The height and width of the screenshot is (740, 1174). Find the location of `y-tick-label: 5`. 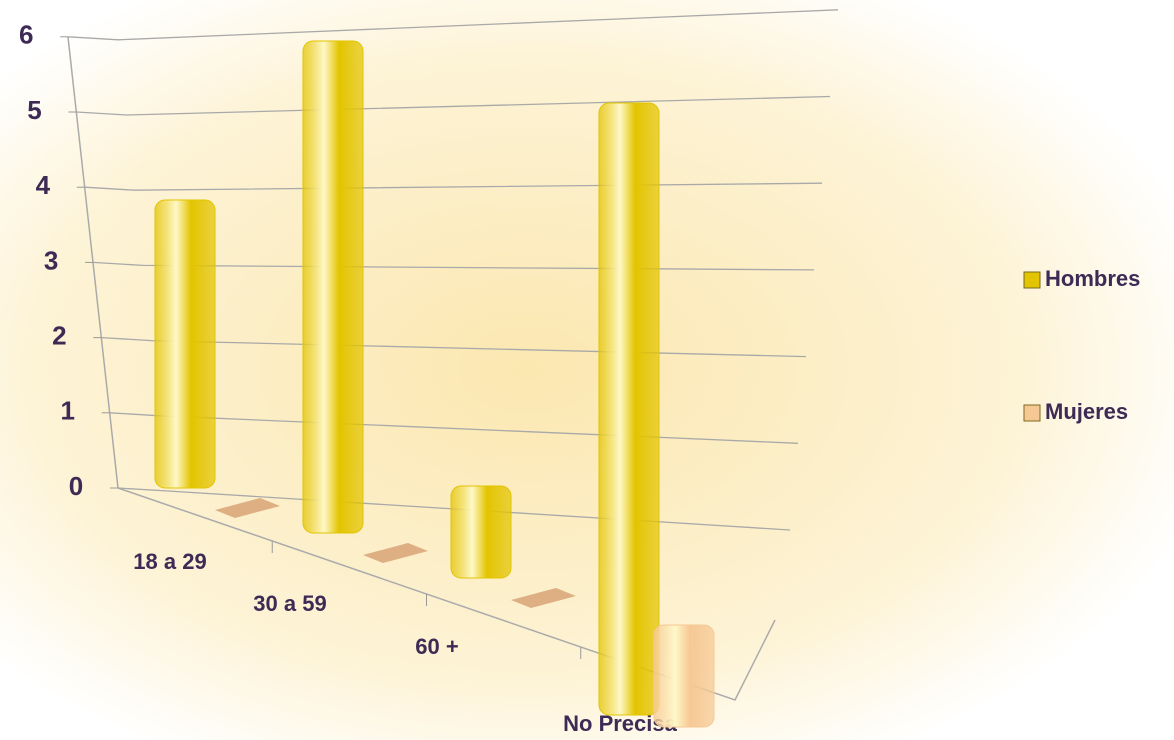

y-tick-label: 5 is located at coordinates (34, 110).